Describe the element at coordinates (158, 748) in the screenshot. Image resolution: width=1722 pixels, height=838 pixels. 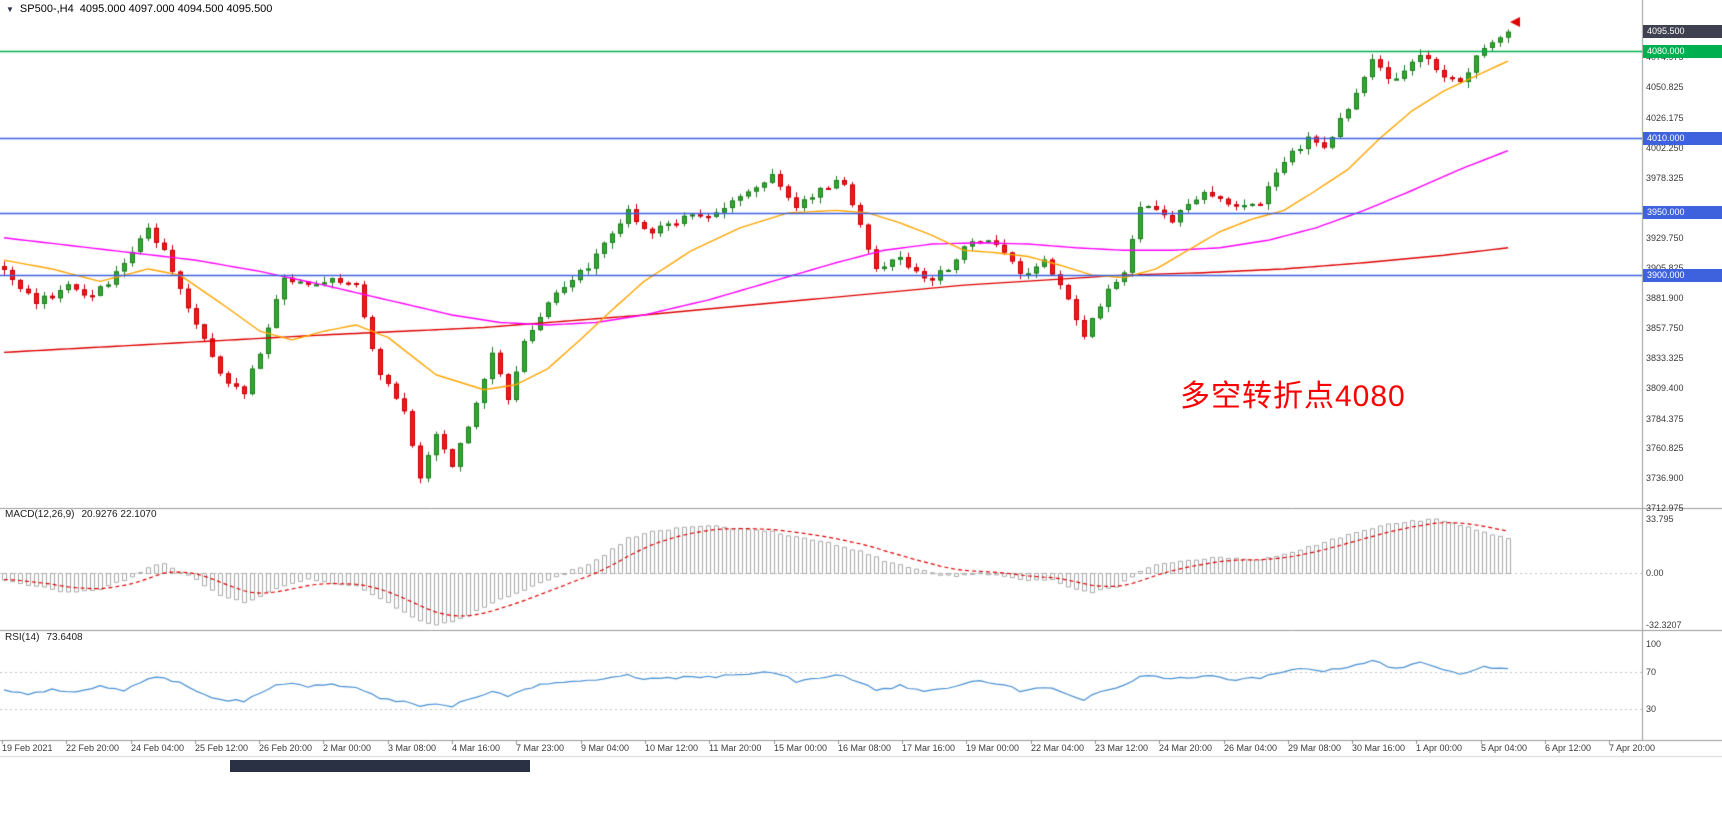
I see `time-axis-label: 24 Feb 04:00` at that location.